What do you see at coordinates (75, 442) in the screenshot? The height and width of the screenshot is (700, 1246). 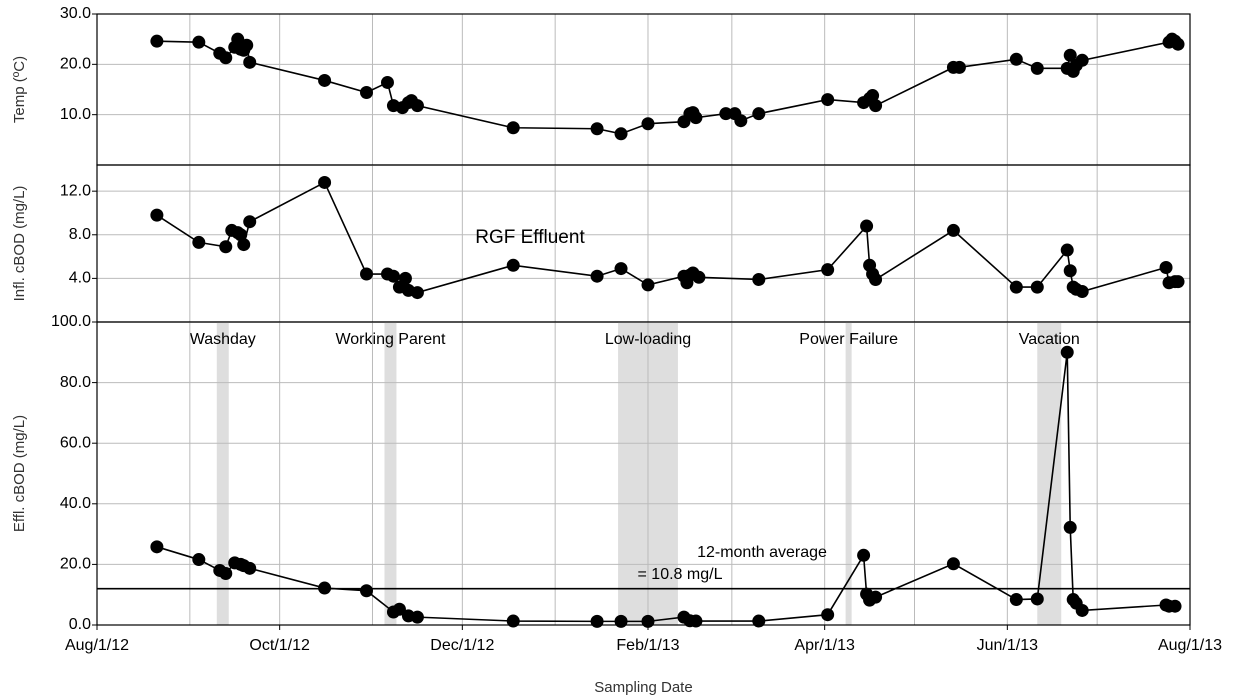 I see `y-tick-label: 60.0` at bounding box center [75, 442].